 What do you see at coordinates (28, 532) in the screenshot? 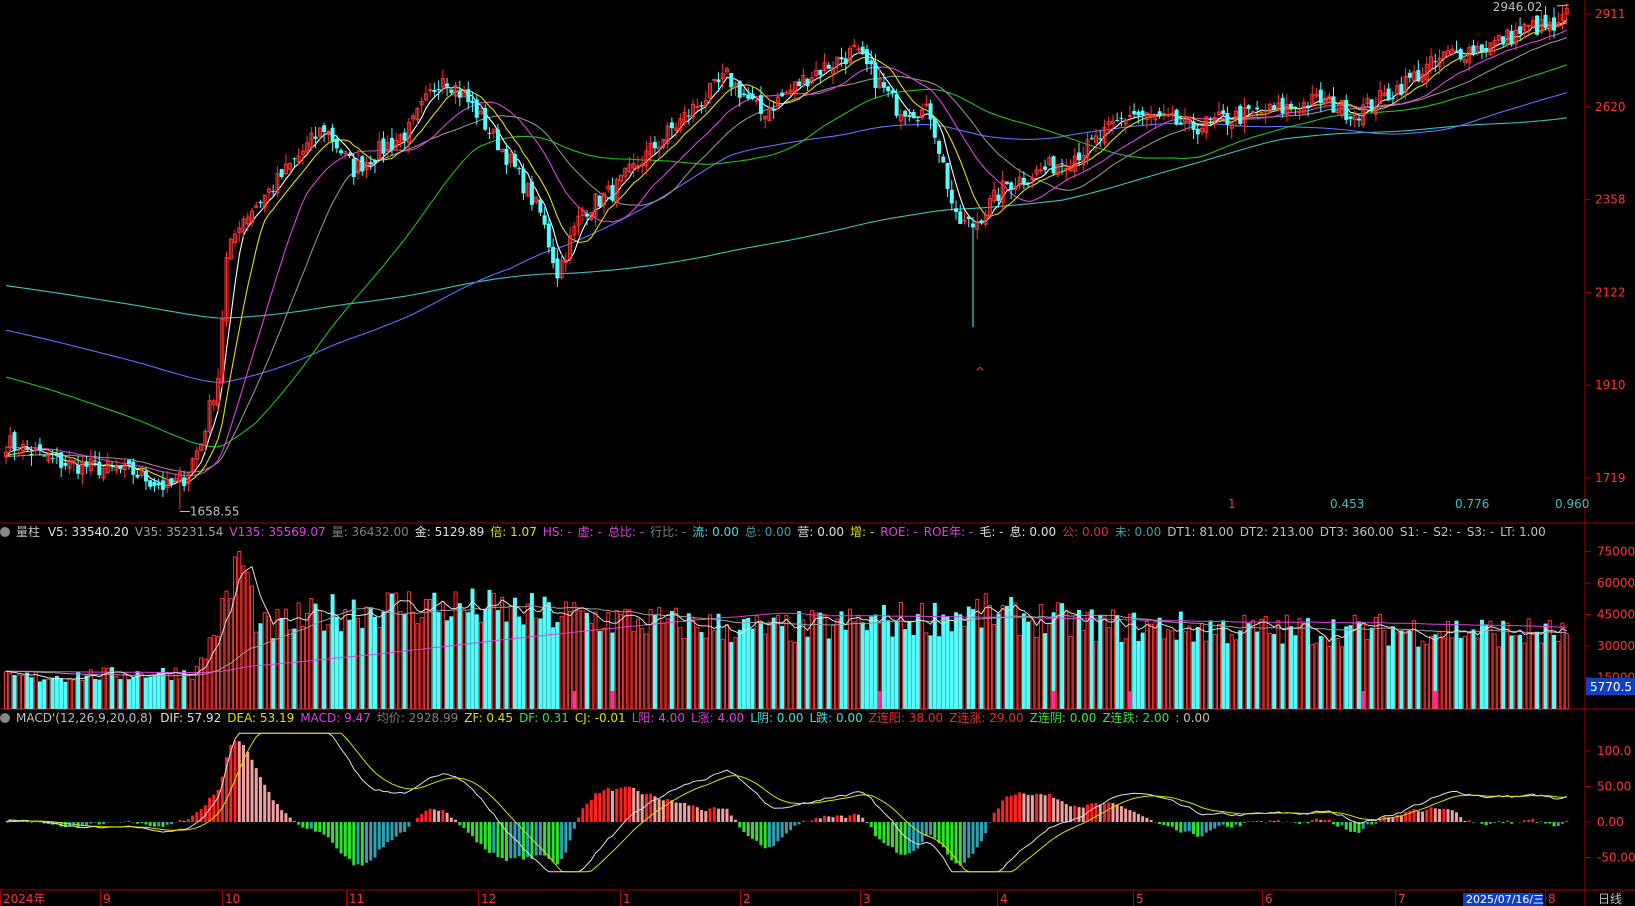
I see `volume-panel-label: 量柱` at bounding box center [28, 532].